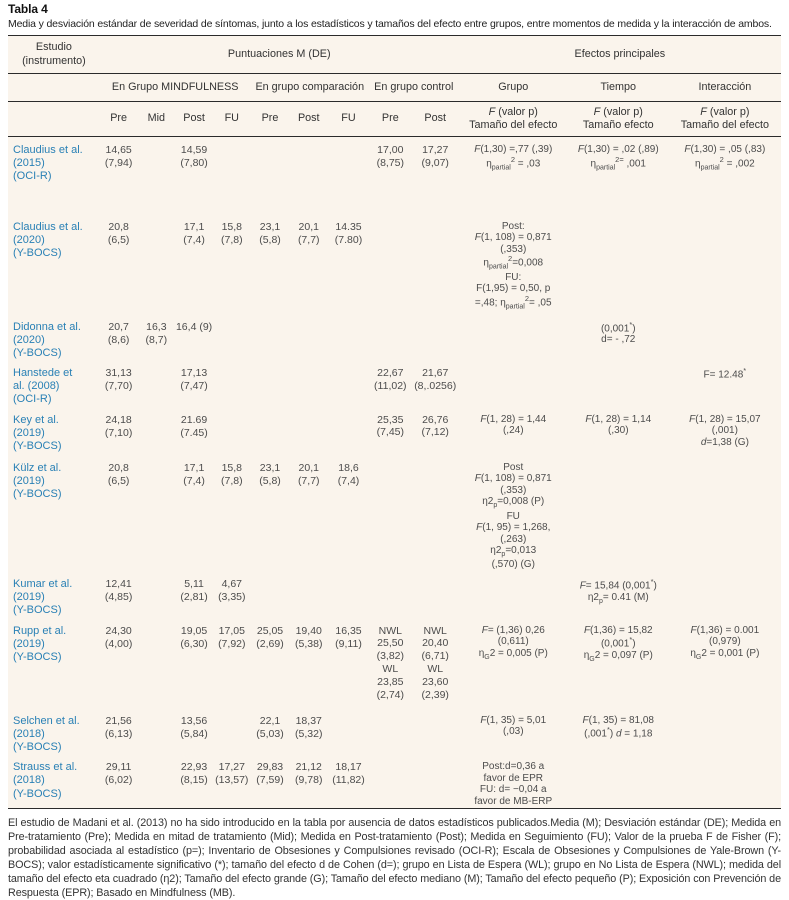 This screenshot has height=900, width=789. I want to click on cell-control-post: NWL 20,40 (6,71) WL 23,60 (2,39), so click(435, 662).